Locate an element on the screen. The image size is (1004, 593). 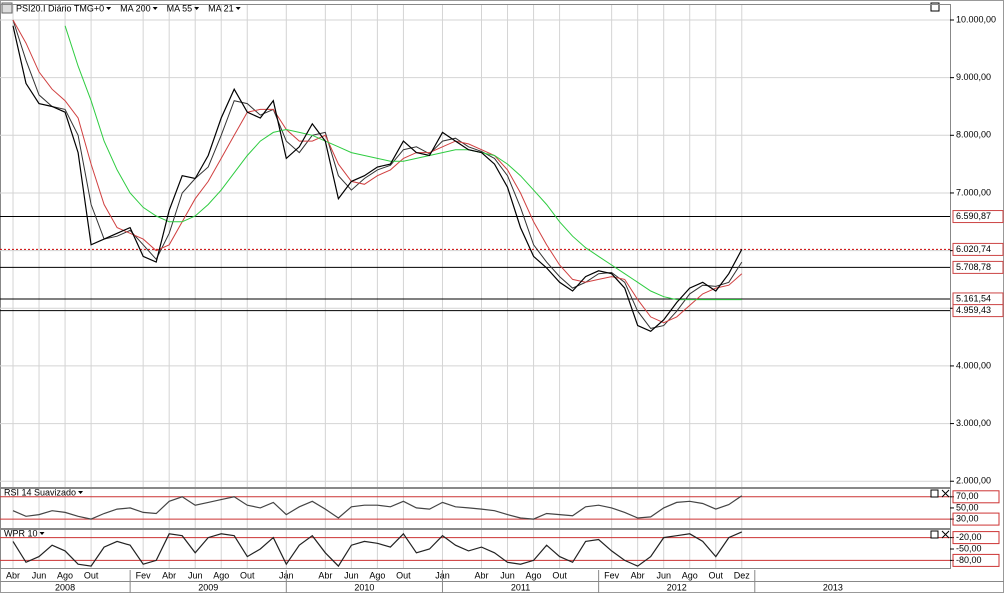
y-tick-label: 3.000,00 is located at coordinates (973, 423).